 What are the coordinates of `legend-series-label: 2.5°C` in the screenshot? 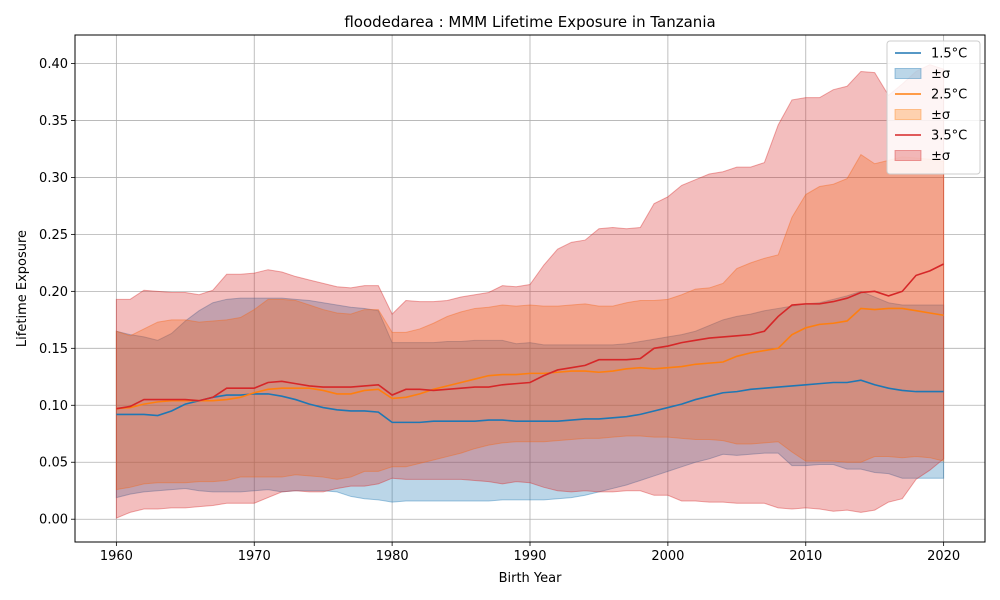 It's located at (949, 95).